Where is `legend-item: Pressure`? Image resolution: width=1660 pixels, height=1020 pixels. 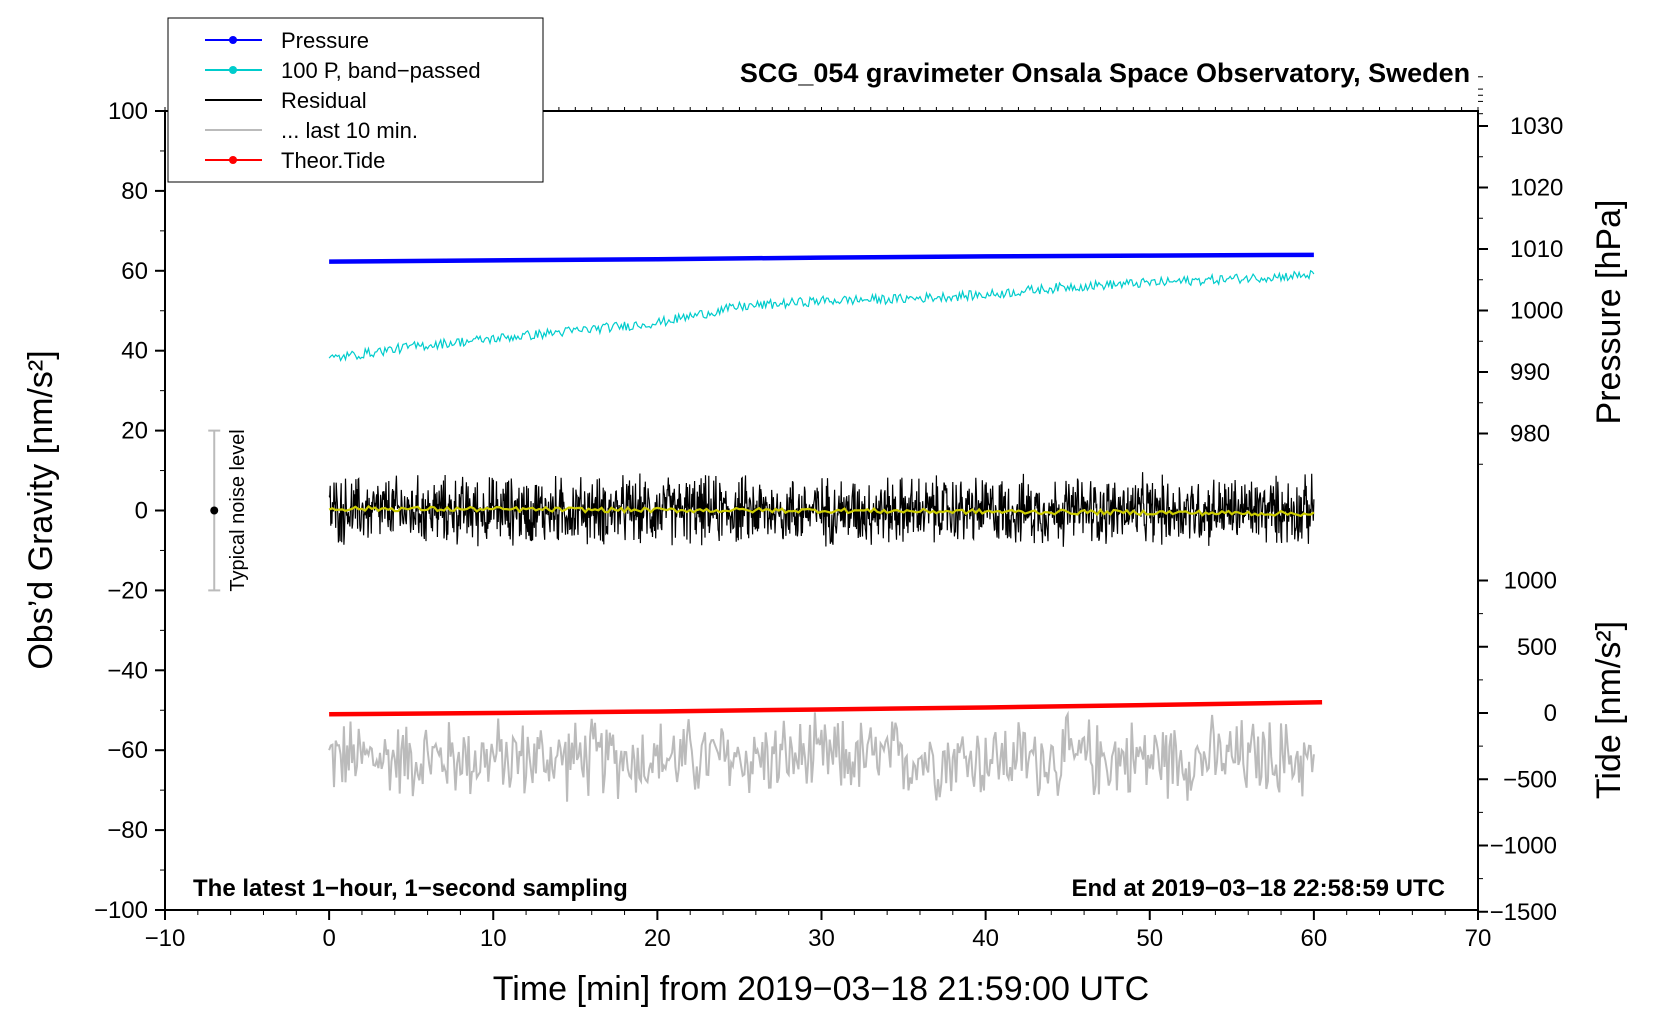 legend-item: Pressure is located at coordinates (287, 40).